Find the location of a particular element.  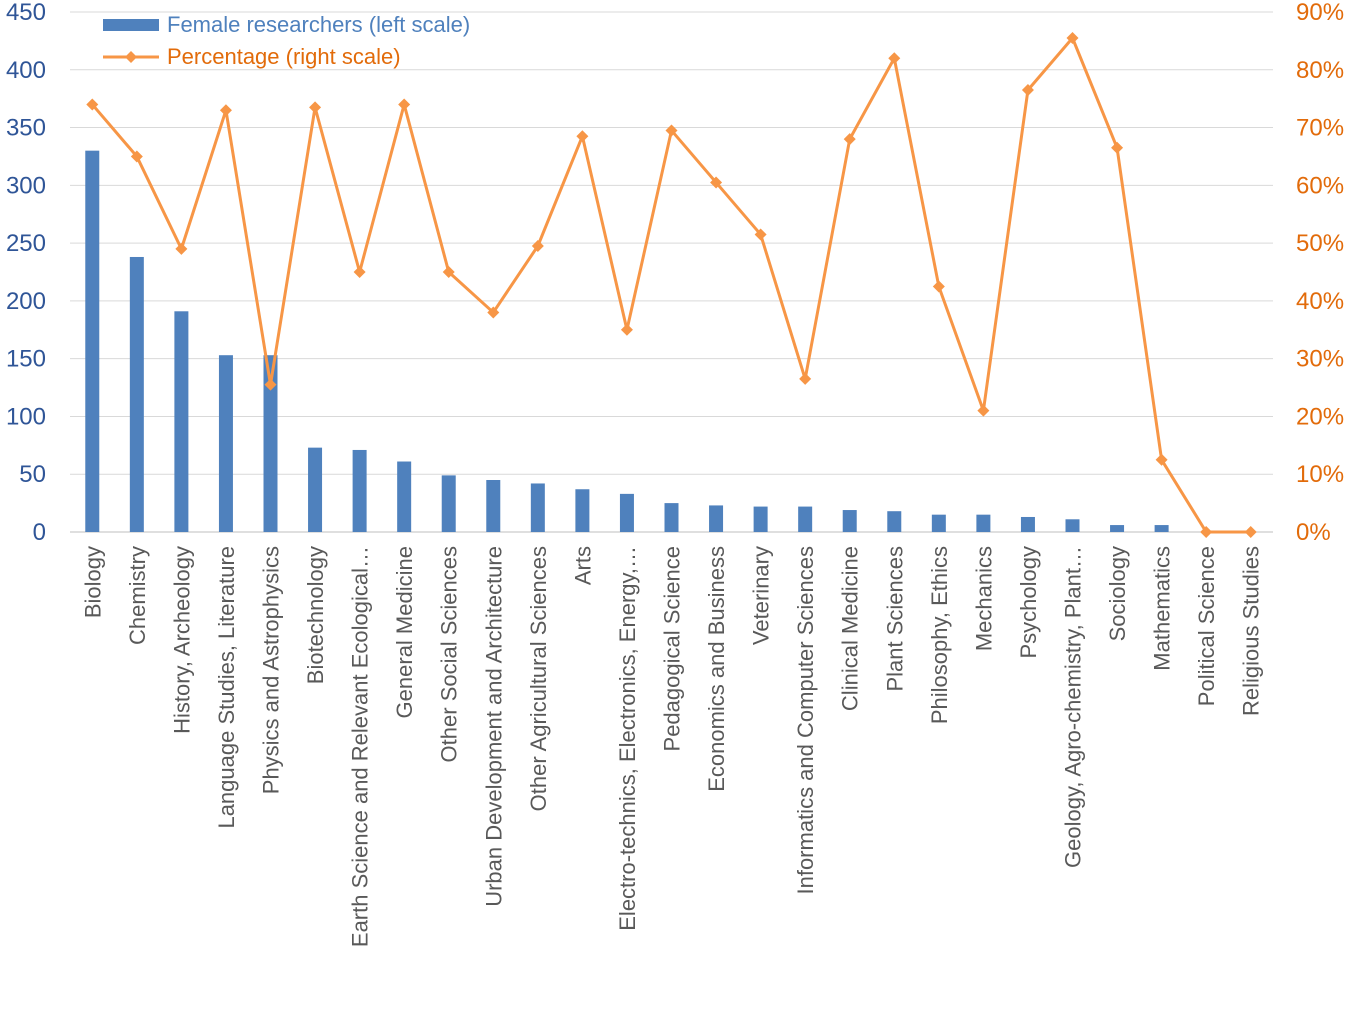

left-tick-label: 450 is located at coordinates (26, 13).